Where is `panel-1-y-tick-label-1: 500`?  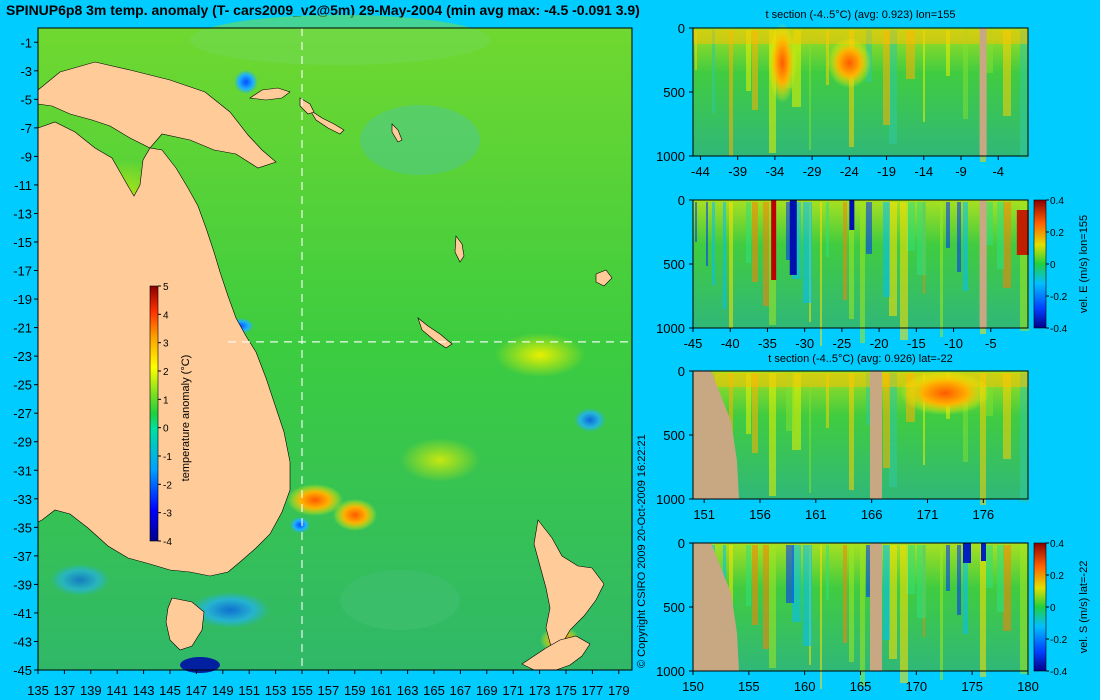 panel-1-y-tick-label-1: 500 is located at coordinates (674, 264).